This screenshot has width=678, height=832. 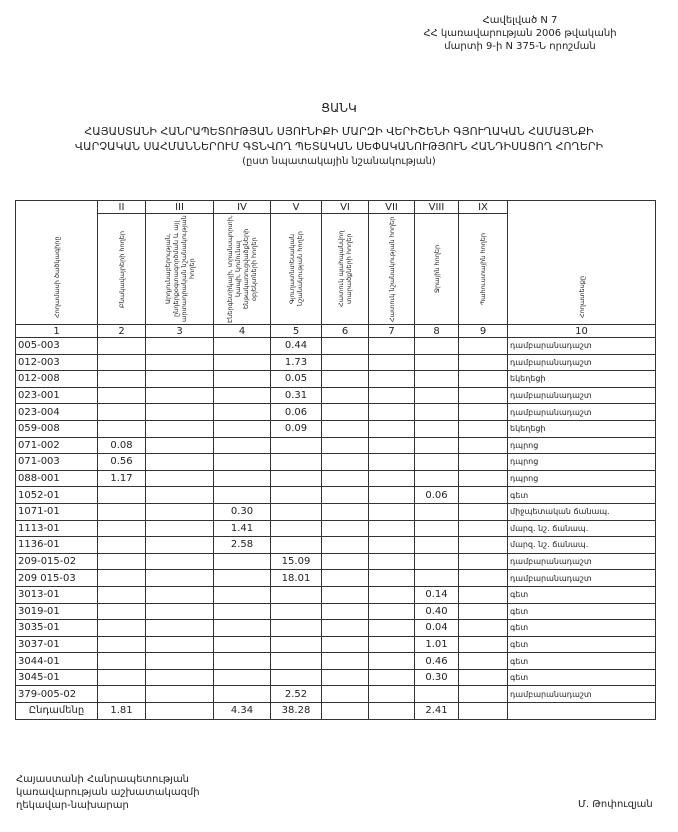 I want to click on land-type: եկեղեցի, so click(x=581, y=428).